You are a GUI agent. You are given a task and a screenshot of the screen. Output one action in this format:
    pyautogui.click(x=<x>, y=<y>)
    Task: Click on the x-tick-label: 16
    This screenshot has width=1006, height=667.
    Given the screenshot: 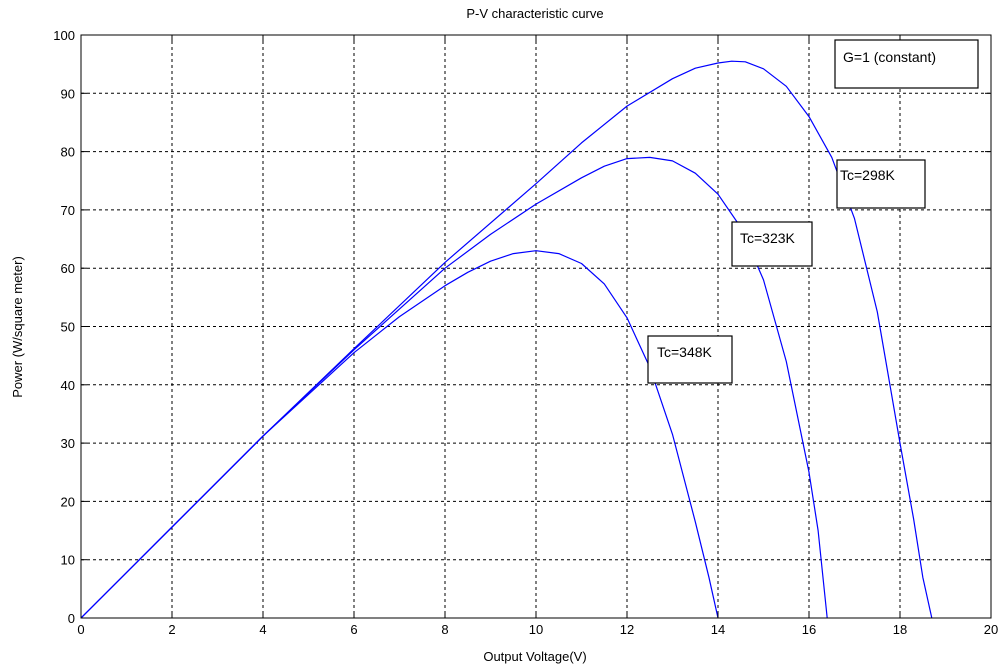 What is the action you would take?
    pyautogui.click(x=809, y=629)
    